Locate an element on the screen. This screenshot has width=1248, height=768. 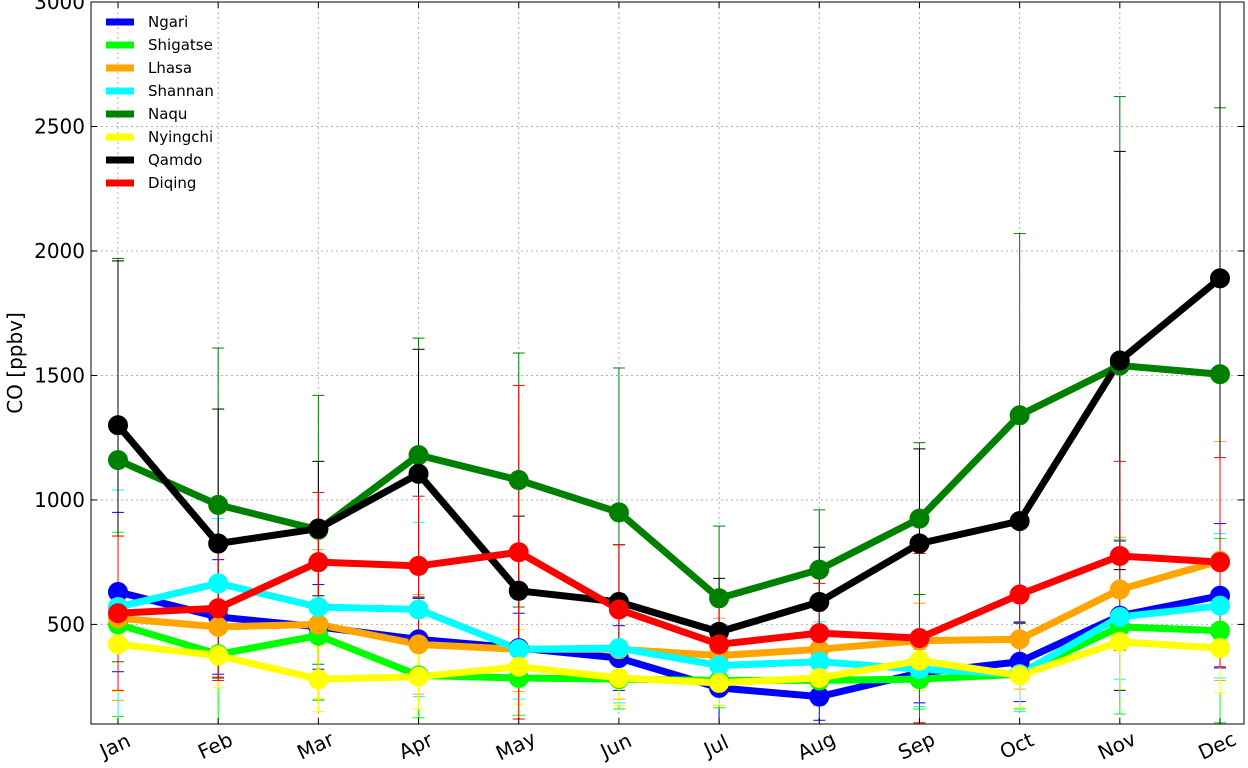
x-tick-label: Apr is located at coordinates (416, 745).